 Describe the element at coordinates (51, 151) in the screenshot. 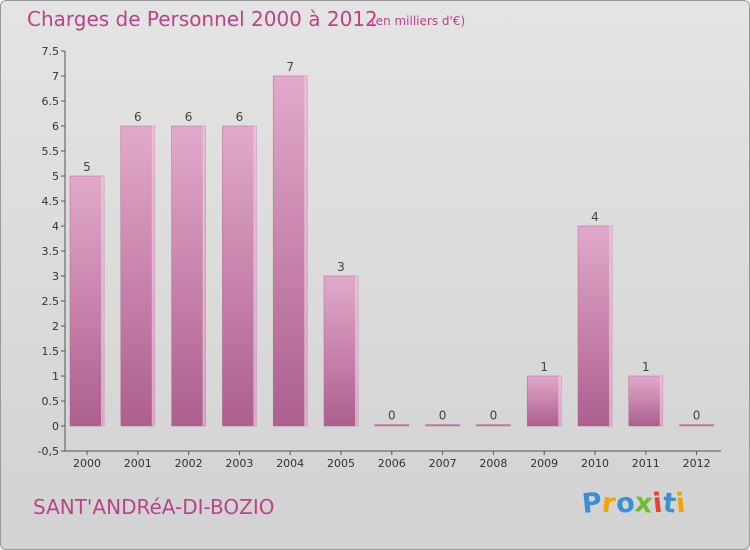

I see `y-tick-label: 5.5` at that location.